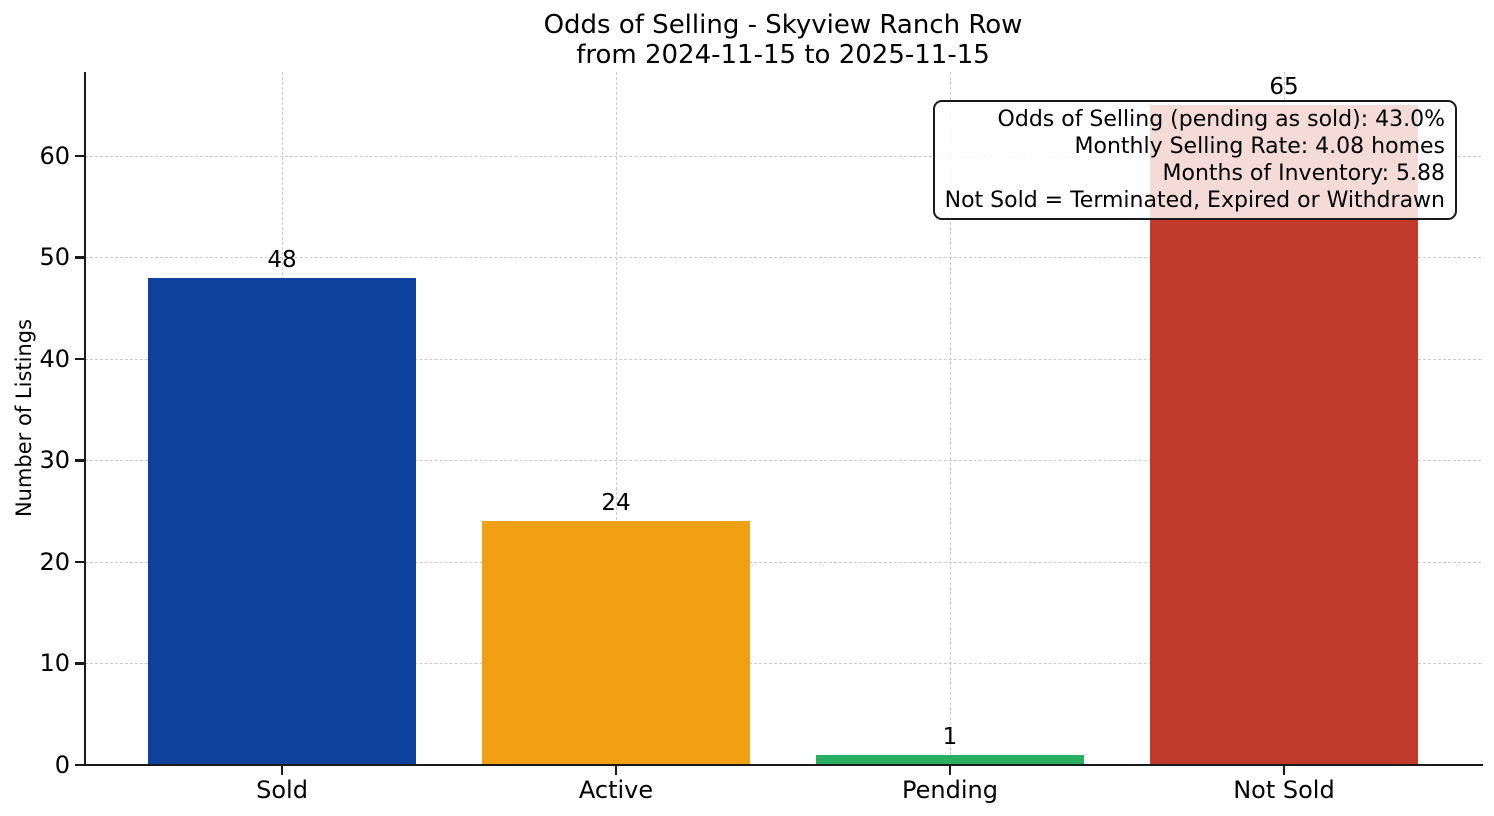 The height and width of the screenshot is (816, 1494). I want to click on y-tick-label: 50, so click(54, 257).